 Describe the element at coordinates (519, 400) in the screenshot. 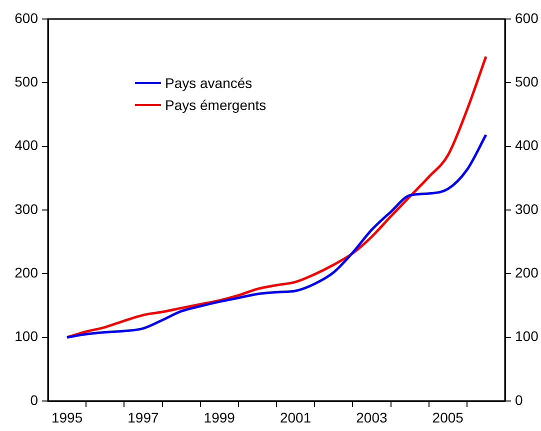

I see `y2-tick-label: 0` at that location.